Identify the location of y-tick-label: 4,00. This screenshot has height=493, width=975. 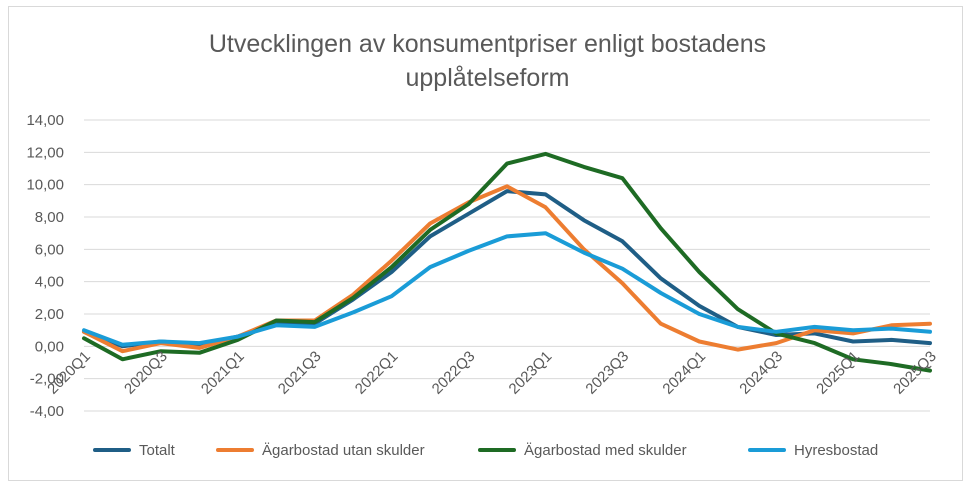
(49, 282).